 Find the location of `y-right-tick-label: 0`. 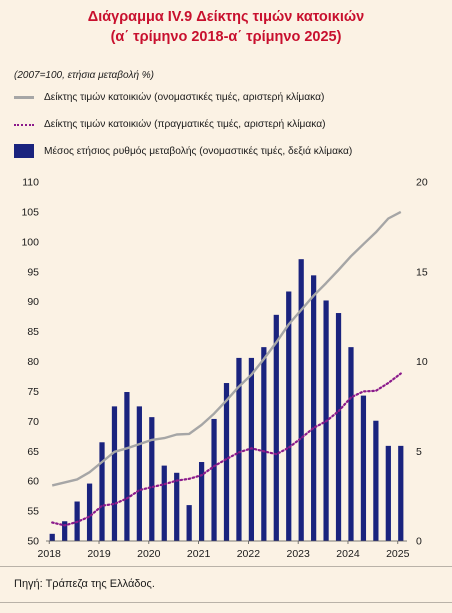

y-right-tick-label: 0 is located at coordinates (419, 542).